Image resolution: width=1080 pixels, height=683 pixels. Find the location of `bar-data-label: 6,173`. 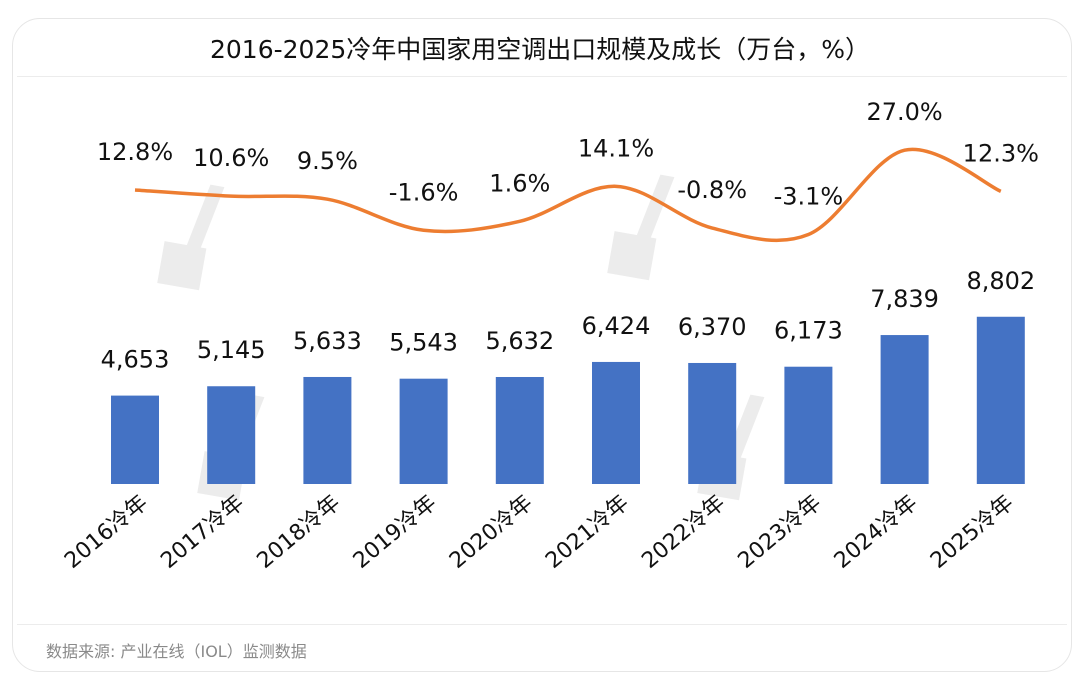

bar-data-label: 6,173 is located at coordinates (808, 331).